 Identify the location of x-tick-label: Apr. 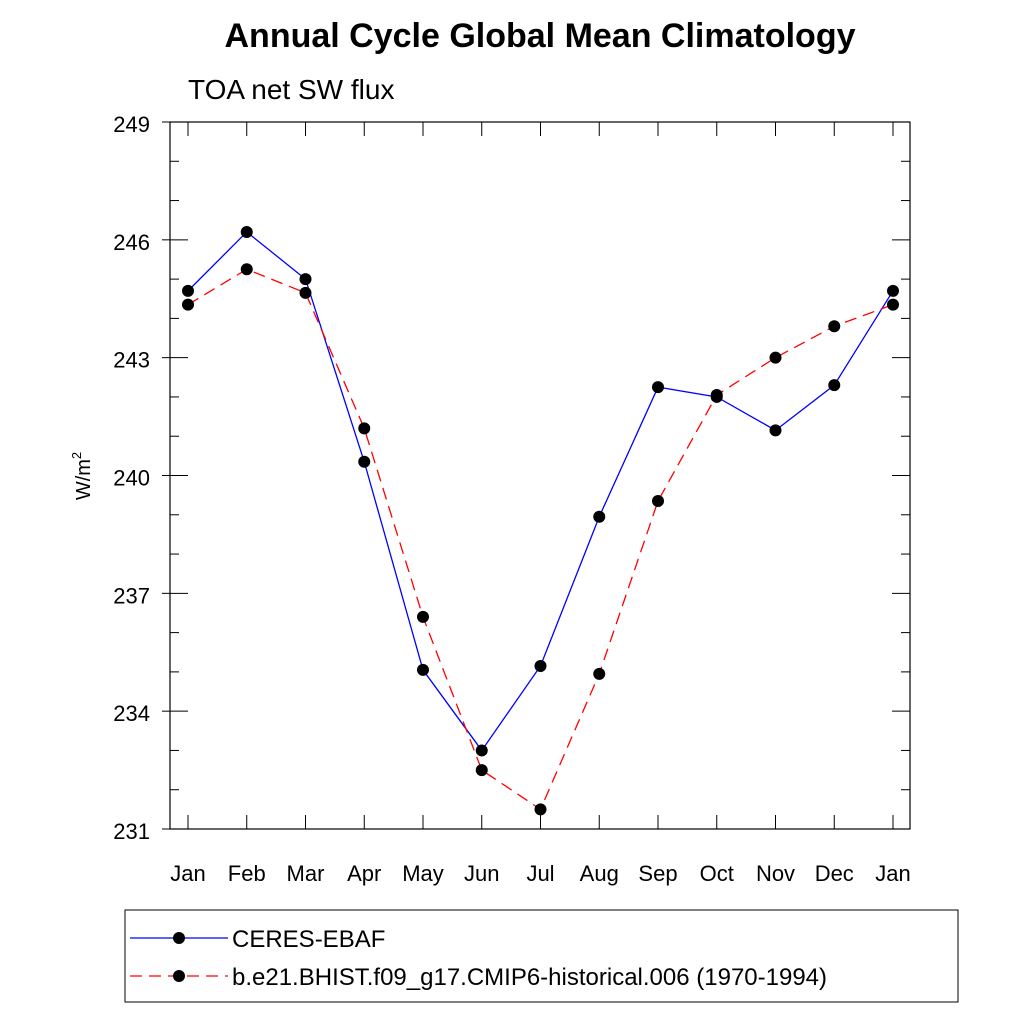
(364, 873).